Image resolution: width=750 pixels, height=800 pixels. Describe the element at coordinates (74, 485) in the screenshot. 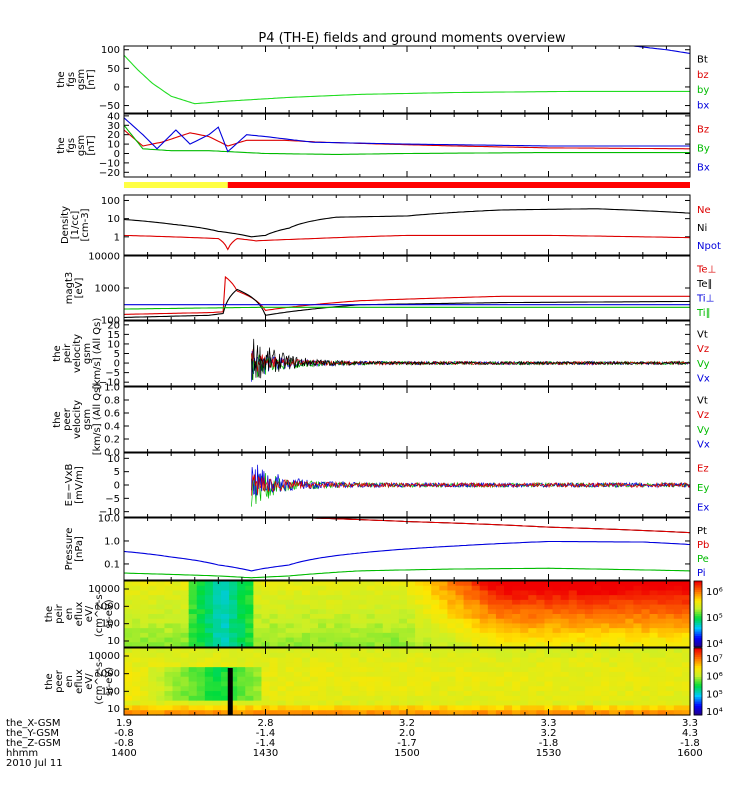

I see `panel-efield-ylabel: E=−VxB [mV/m]` at that location.